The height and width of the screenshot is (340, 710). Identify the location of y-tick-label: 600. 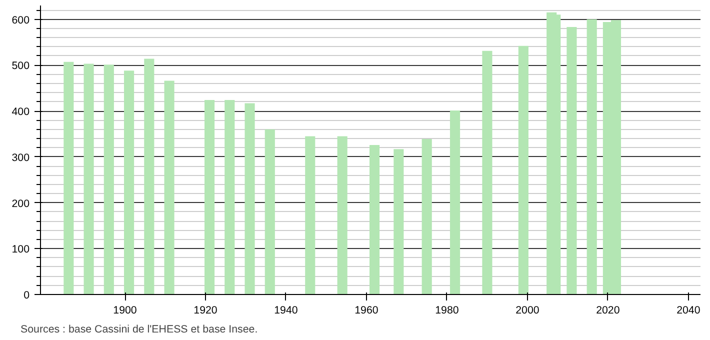
(21, 20).